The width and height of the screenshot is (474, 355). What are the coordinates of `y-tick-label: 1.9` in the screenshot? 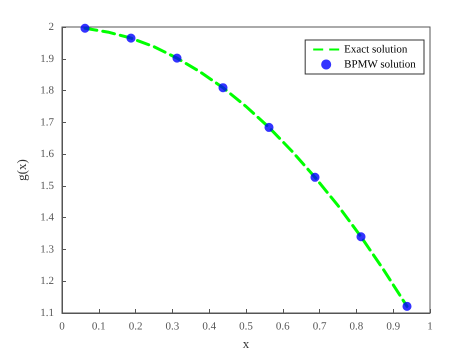 It's located at (47, 58).